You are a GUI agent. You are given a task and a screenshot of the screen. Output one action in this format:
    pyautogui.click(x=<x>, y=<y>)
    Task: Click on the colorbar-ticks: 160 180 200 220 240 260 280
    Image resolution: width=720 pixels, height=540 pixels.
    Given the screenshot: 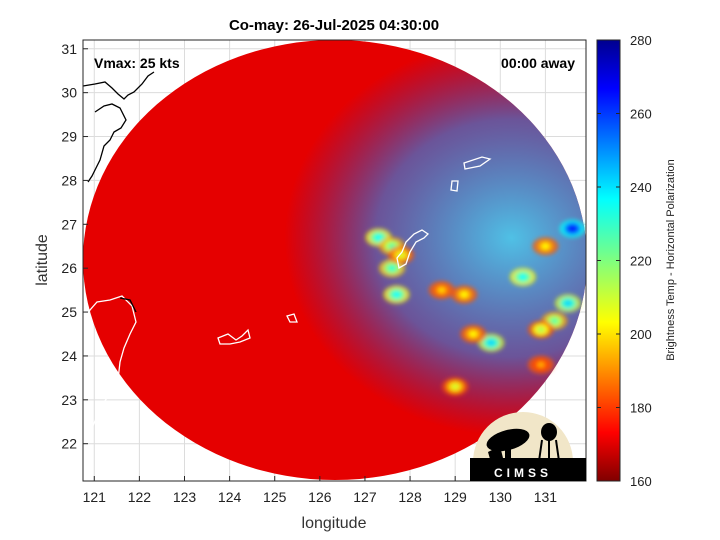 What is the action you would take?
    pyautogui.click(x=624, y=261)
    